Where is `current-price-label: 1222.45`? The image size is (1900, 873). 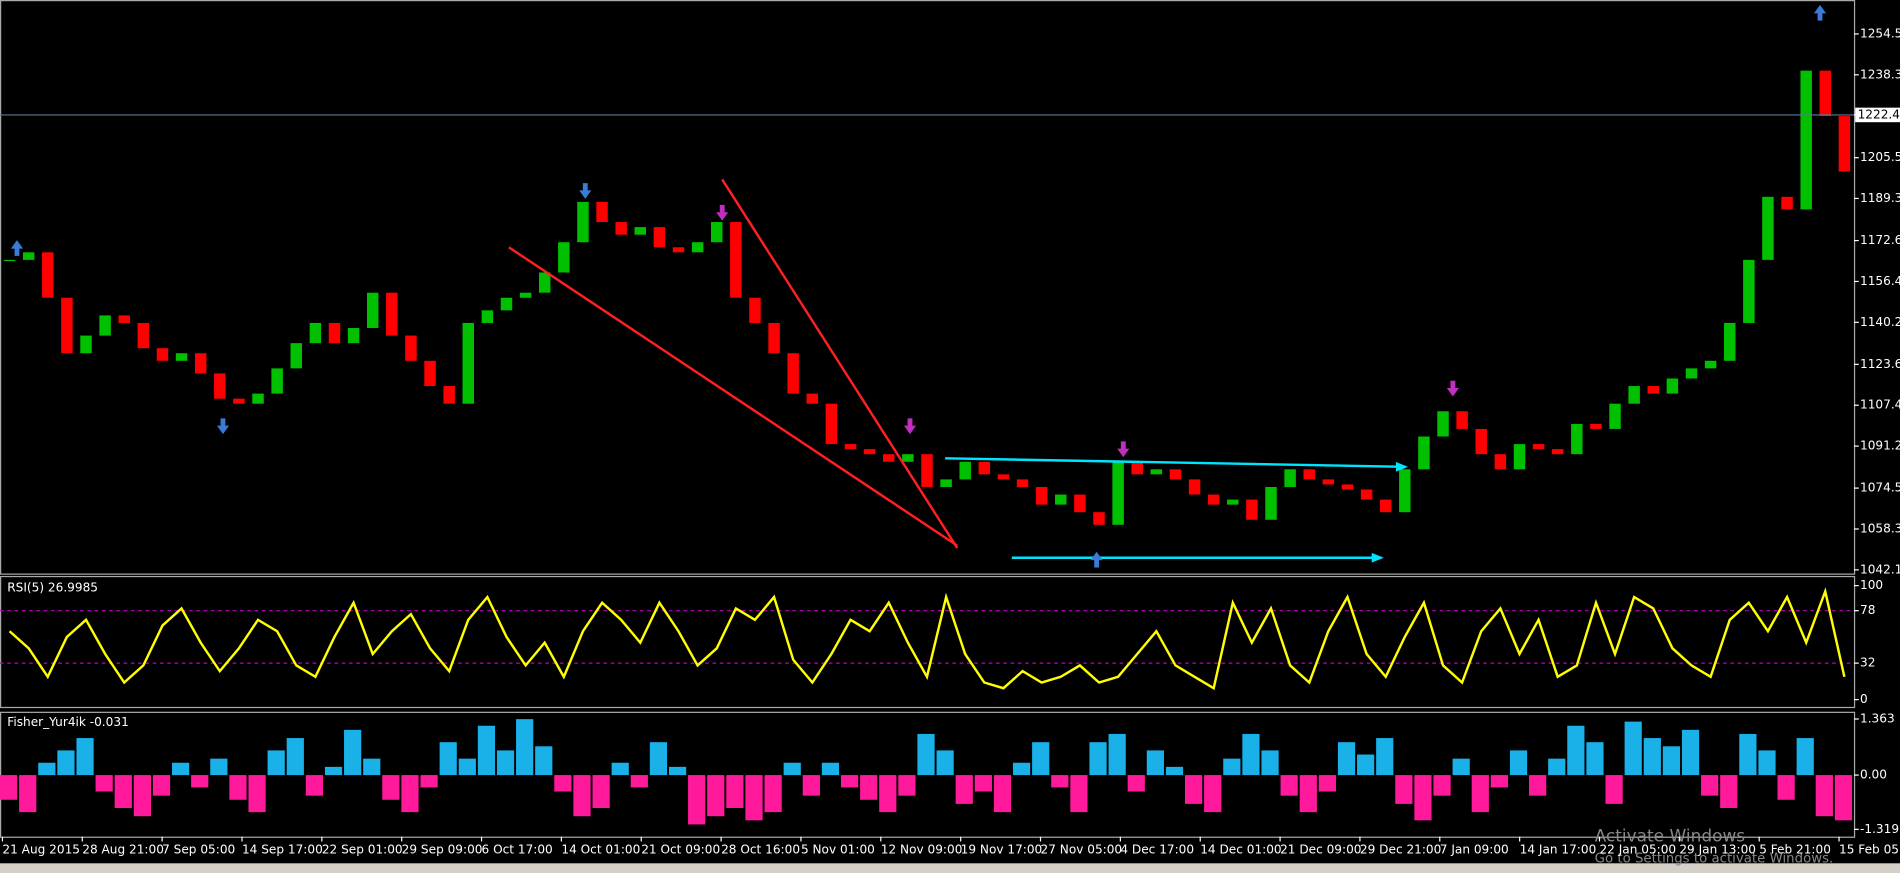
current-price-label: 1222.45 is located at coordinates (1879, 114).